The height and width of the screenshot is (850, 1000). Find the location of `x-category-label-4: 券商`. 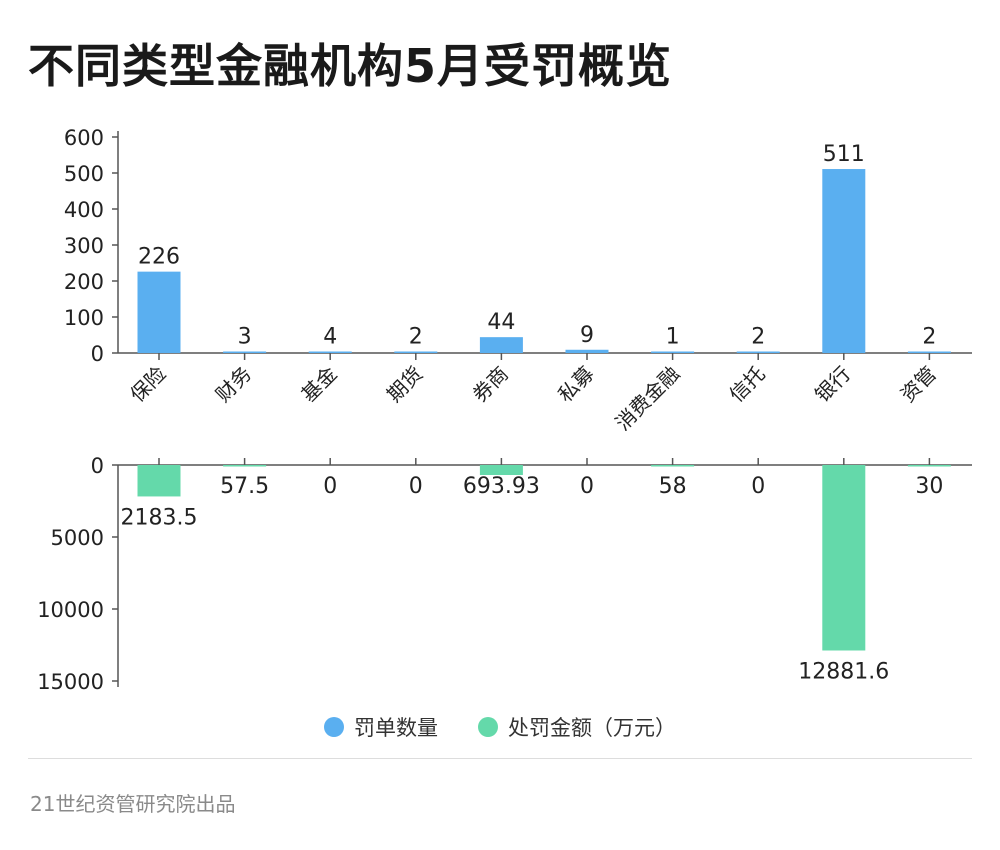

x-category-label-4: 券商 is located at coordinates (490, 384).